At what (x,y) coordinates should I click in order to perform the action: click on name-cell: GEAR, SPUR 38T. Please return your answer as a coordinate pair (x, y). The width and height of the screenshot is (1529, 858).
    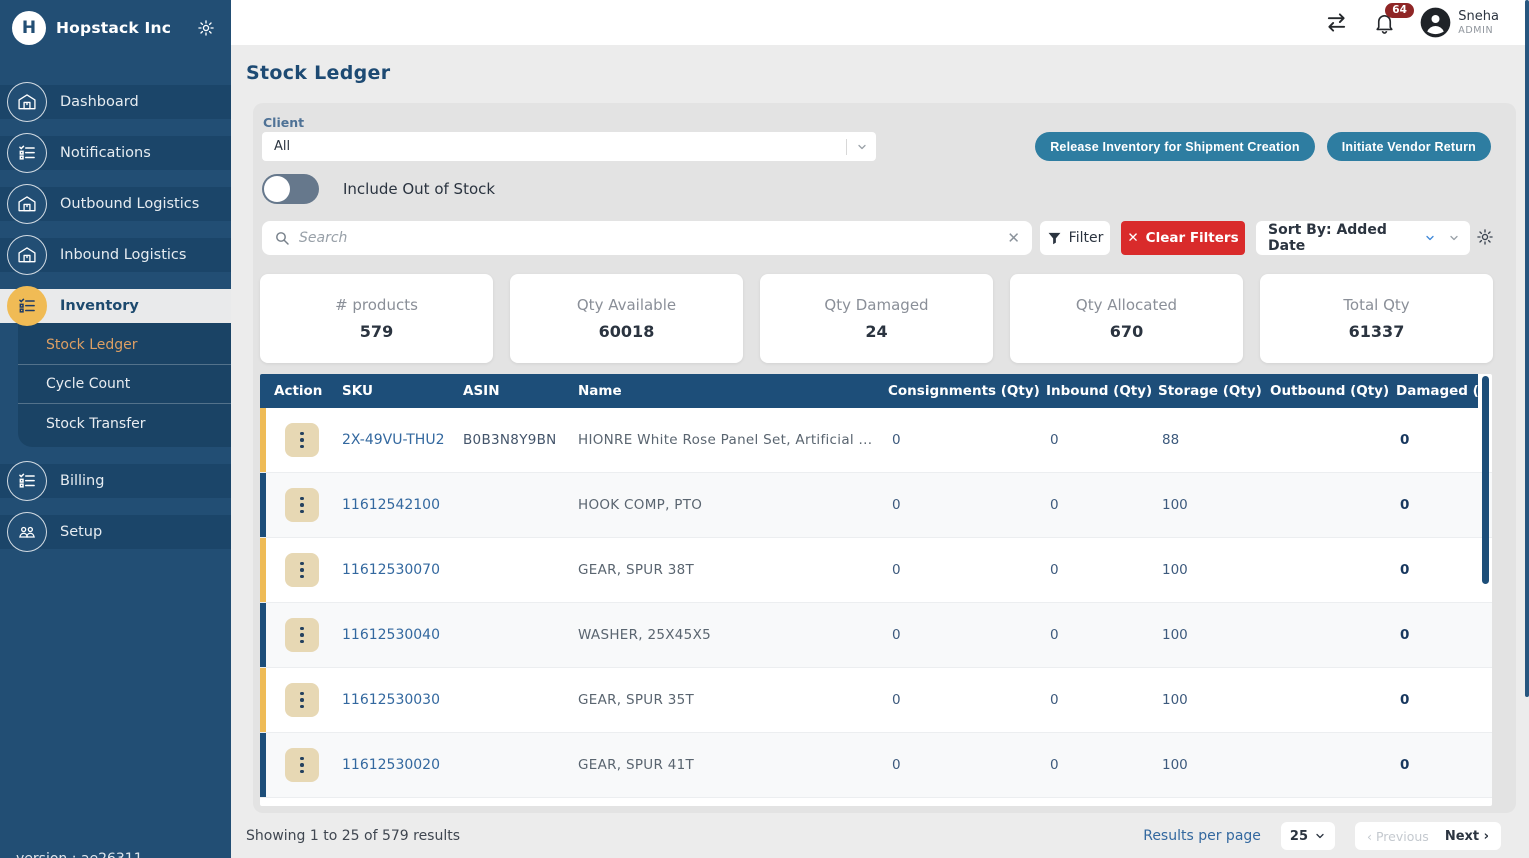
    Looking at the image, I should click on (636, 570).